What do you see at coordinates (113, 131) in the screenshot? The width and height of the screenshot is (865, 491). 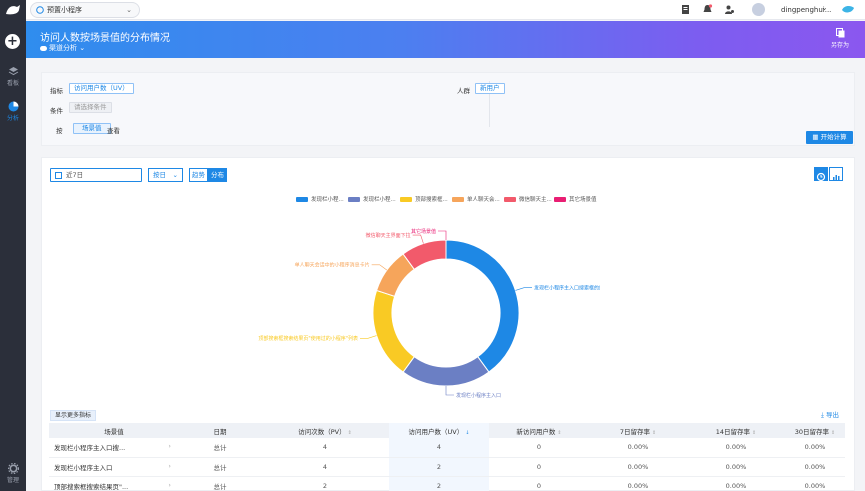 I see `group-by-suffix: 查看` at bounding box center [113, 131].